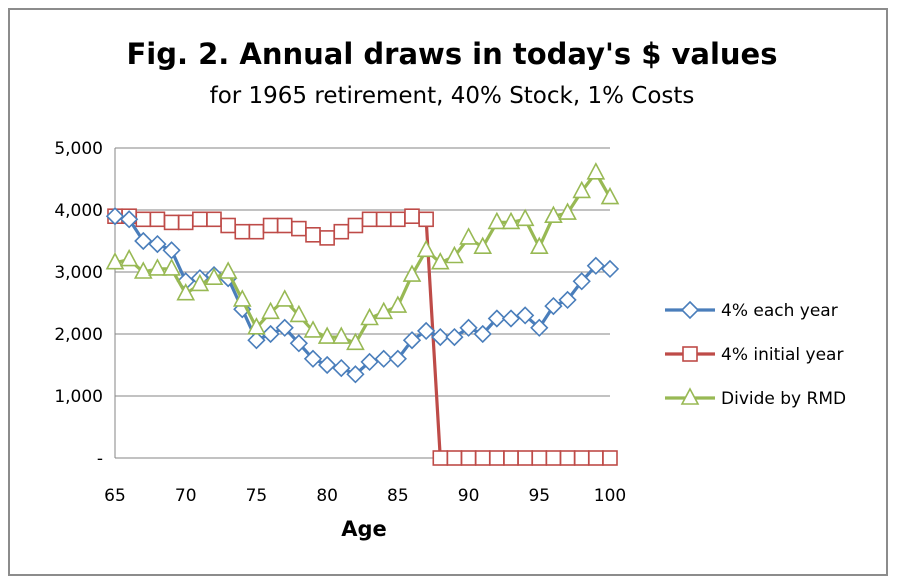  What do you see at coordinates (78, 211) in the screenshot?
I see `y-tick-label: 4,000` at bounding box center [78, 211].